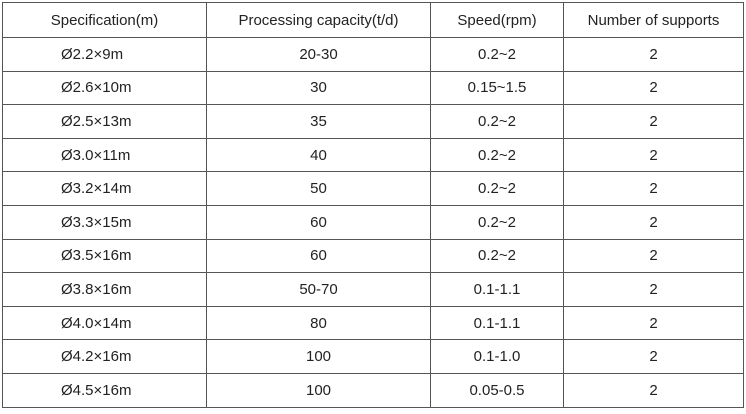  What do you see at coordinates (318, 188) in the screenshot?
I see `cell-processing-capacity: 50` at bounding box center [318, 188].